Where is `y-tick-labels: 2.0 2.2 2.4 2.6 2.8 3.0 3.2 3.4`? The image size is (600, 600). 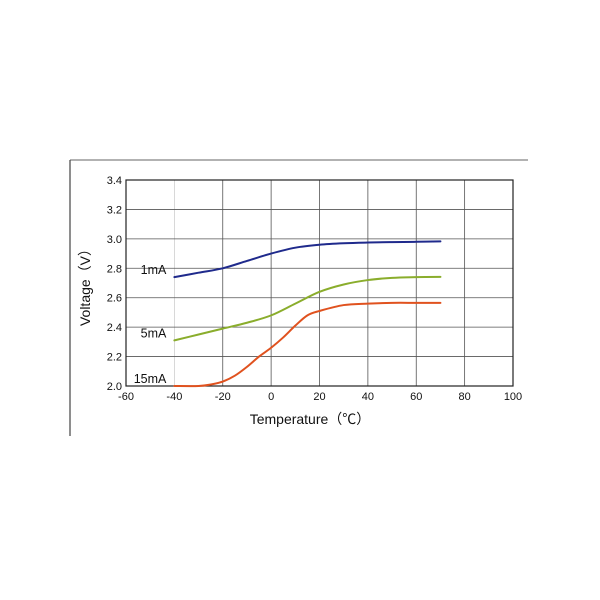 y-tick-labels: 2.0 2.2 2.4 2.6 2.8 3.0 3.2 3.4 is located at coordinates (114, 284).